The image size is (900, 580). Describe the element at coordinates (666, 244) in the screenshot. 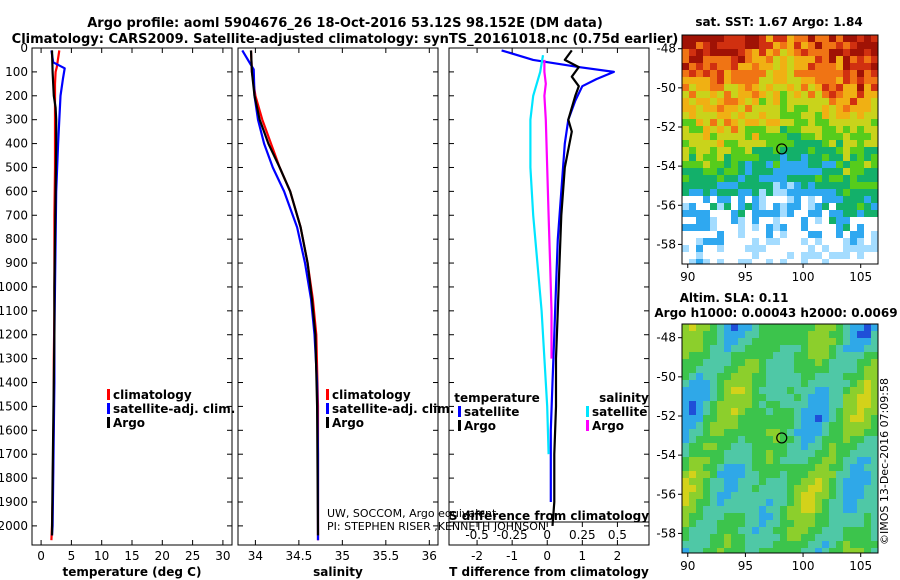

I see `map-y-tick-label: -58` at that location.